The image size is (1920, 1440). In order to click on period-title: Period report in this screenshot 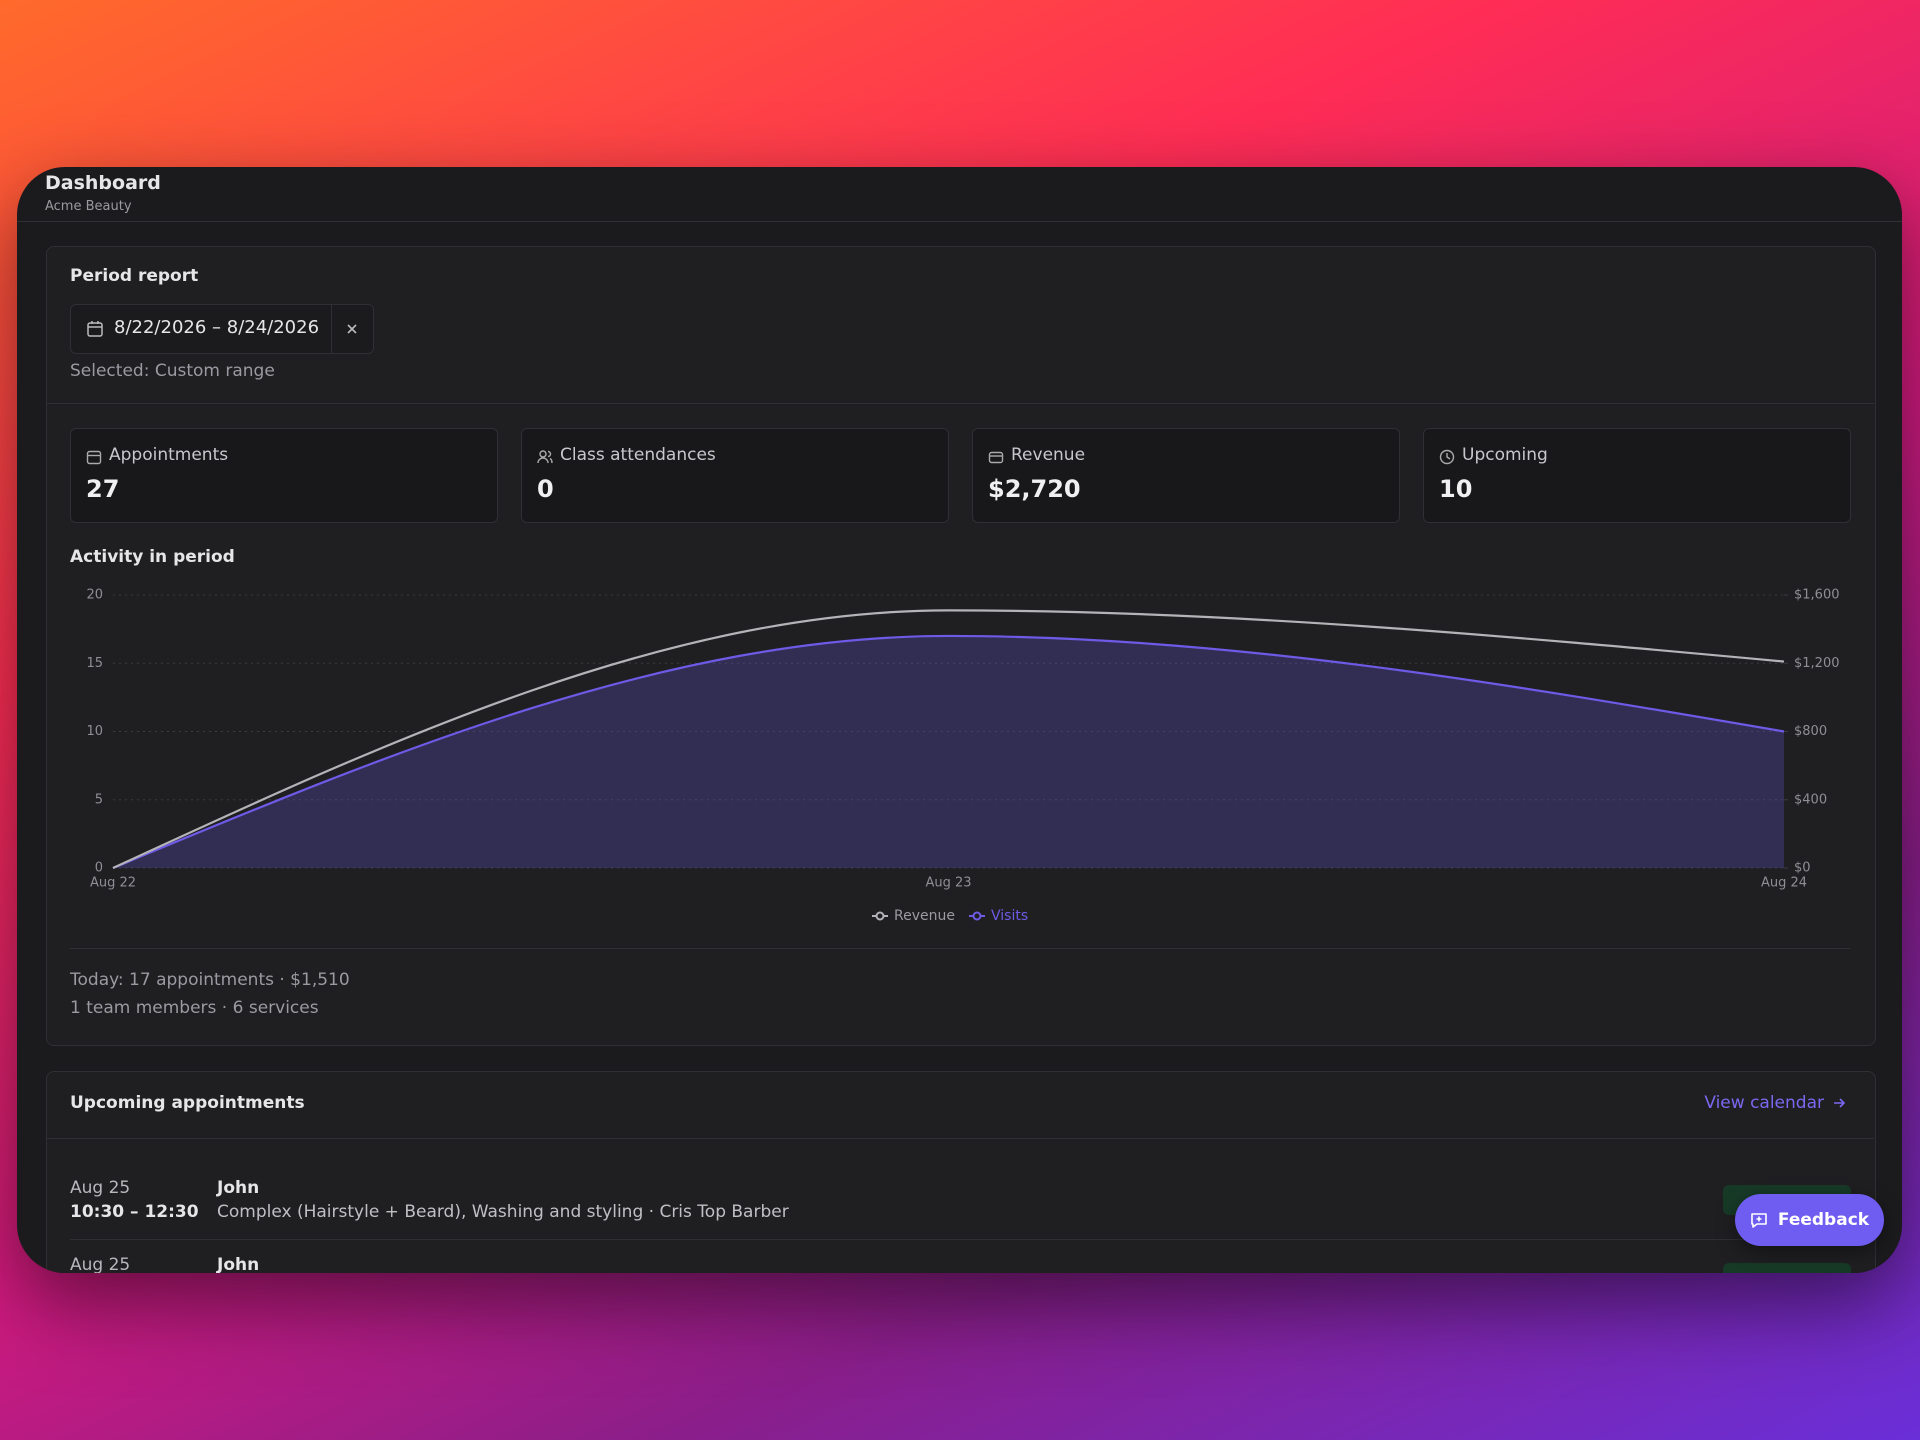, I will do `click(134, 276)`.